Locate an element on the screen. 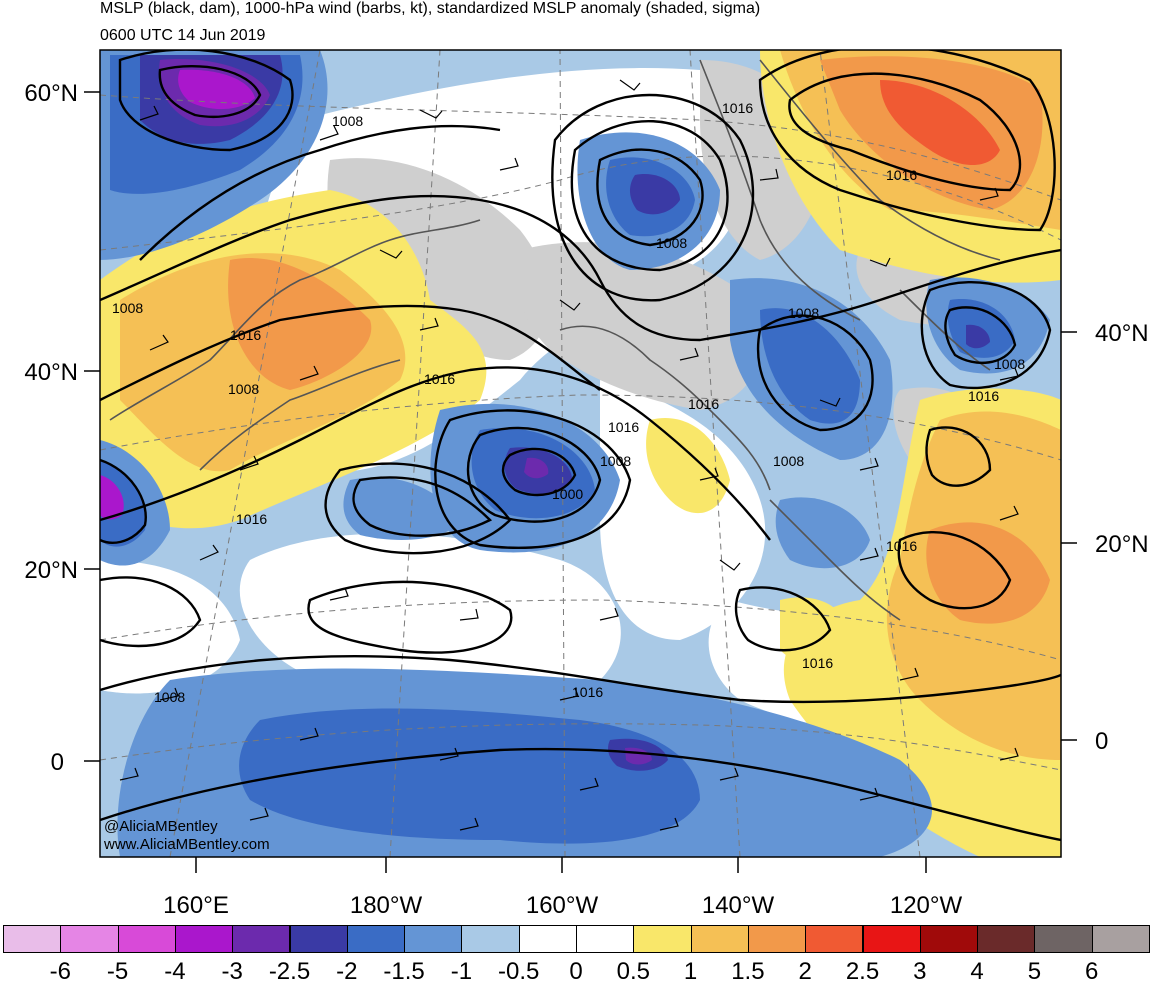  colorbar-label: 6 is located at coordinates (1092, 971).